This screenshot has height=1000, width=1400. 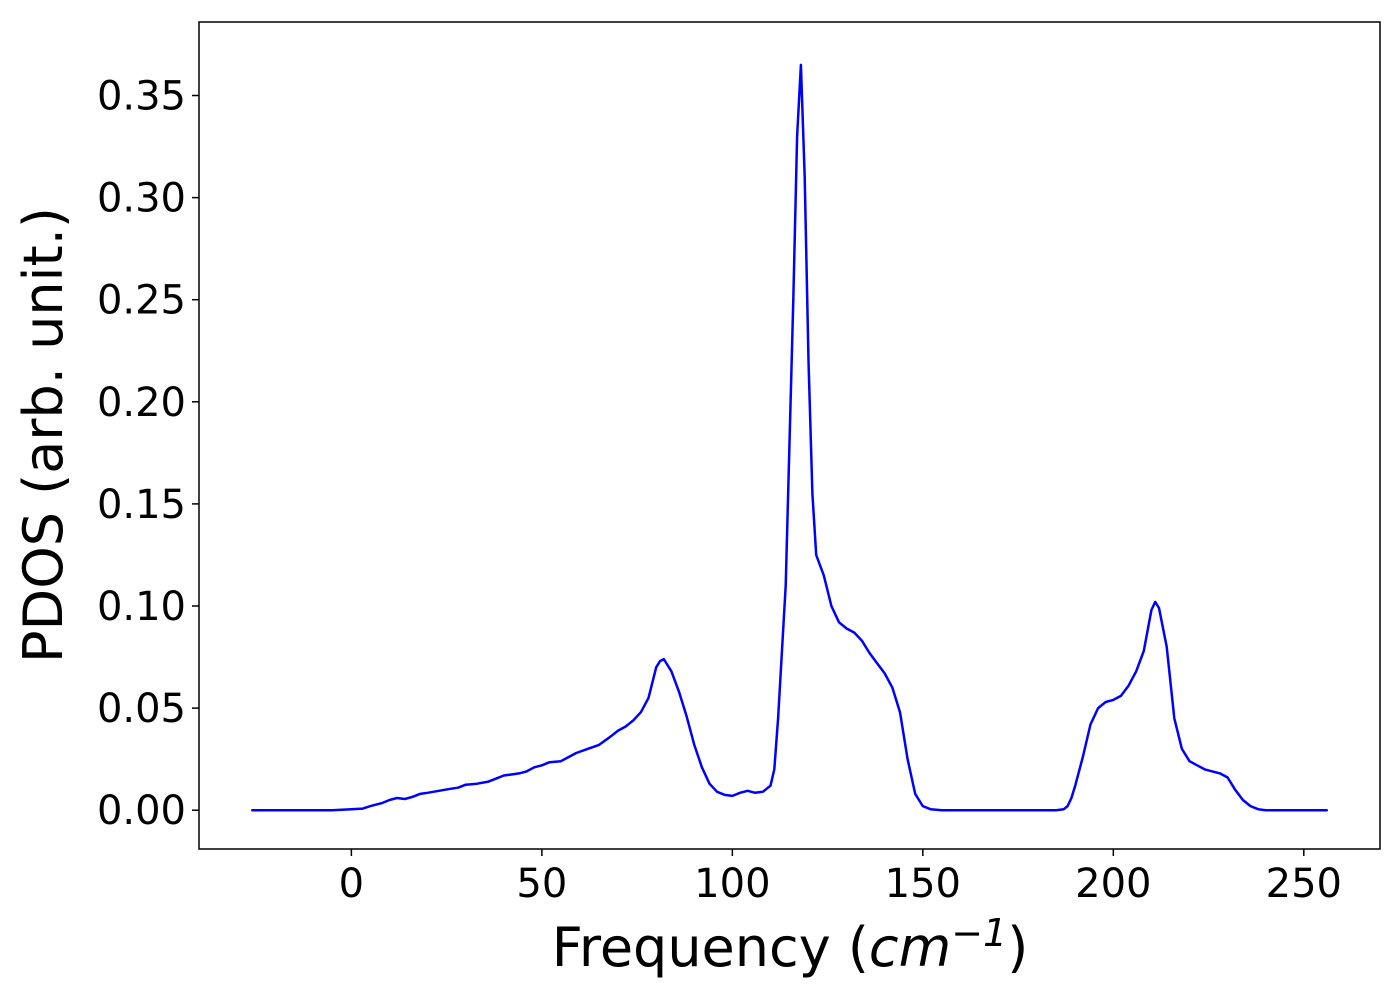 I want to click on y-tick-label: 0.25, so click(x=141, y=301).